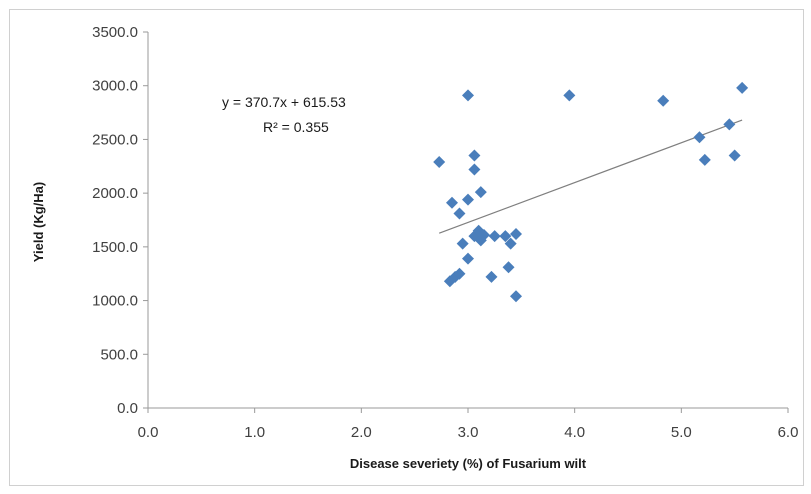  Describe the element at coordinates (115, 139) in the screenshot. I see `y-tick-label: 2500.0` at that location.